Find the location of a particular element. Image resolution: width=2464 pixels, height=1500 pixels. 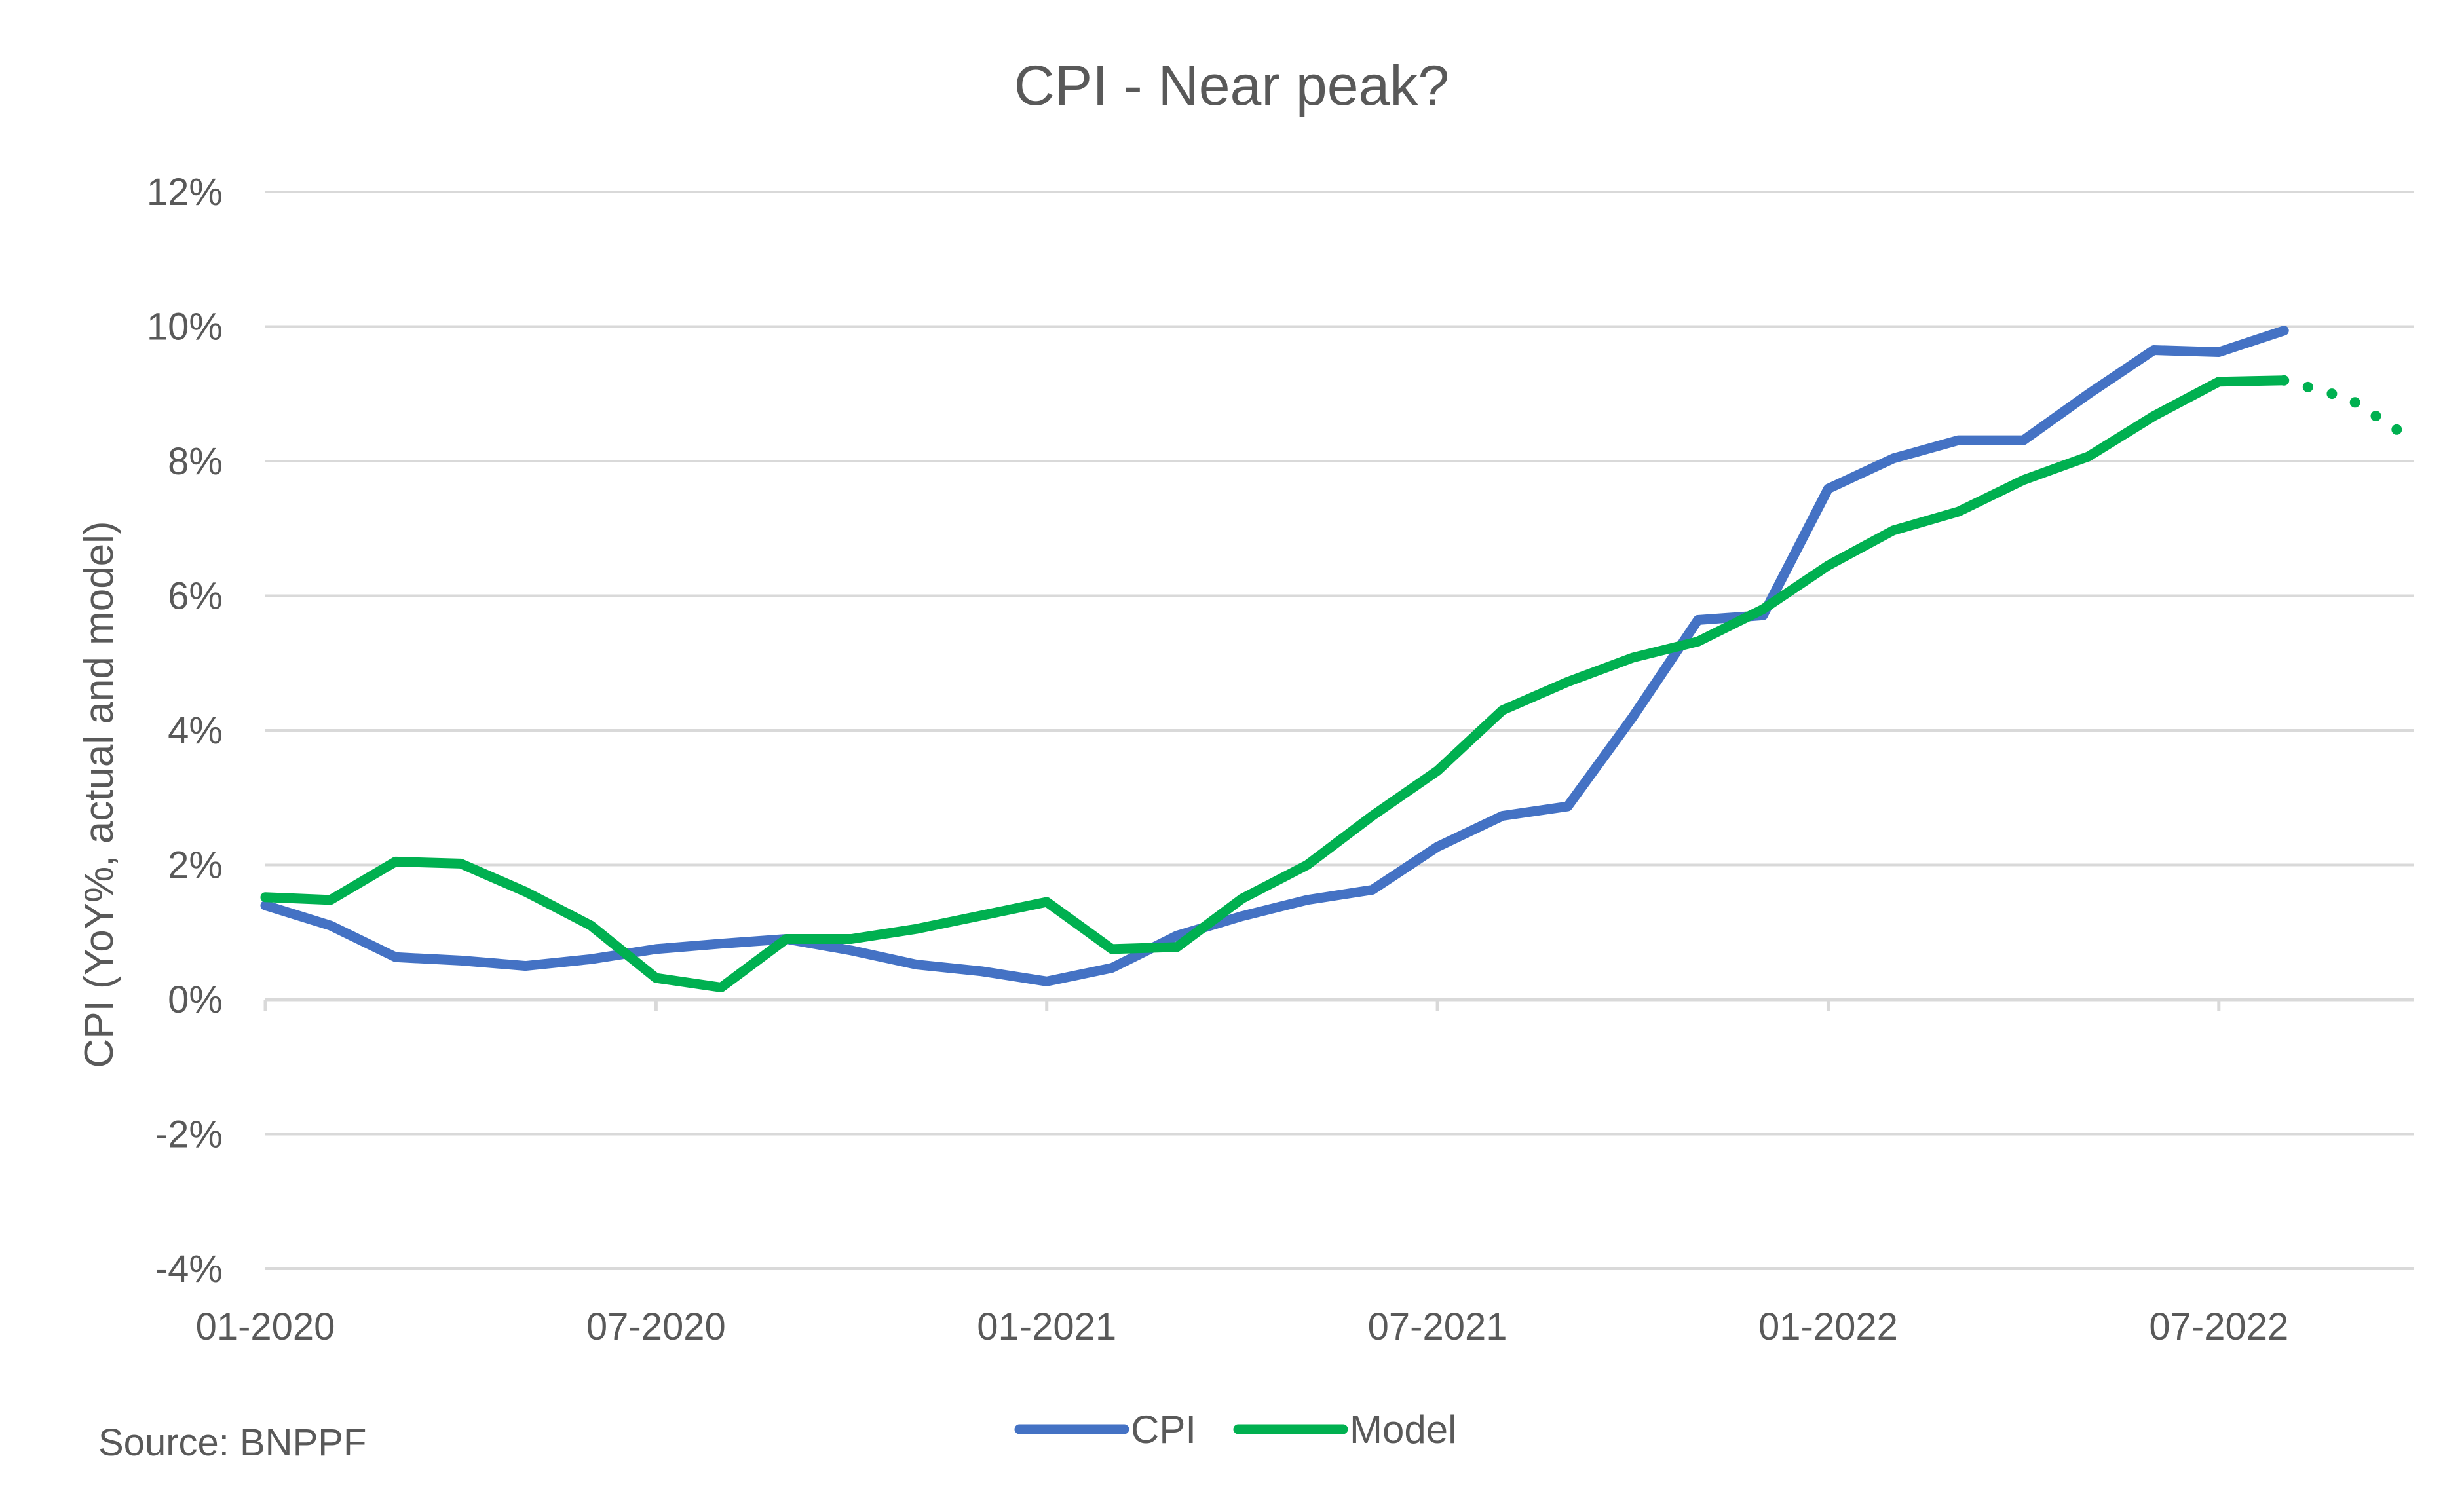

y-tick-label: 0% is located at coordinates (195, 1000).